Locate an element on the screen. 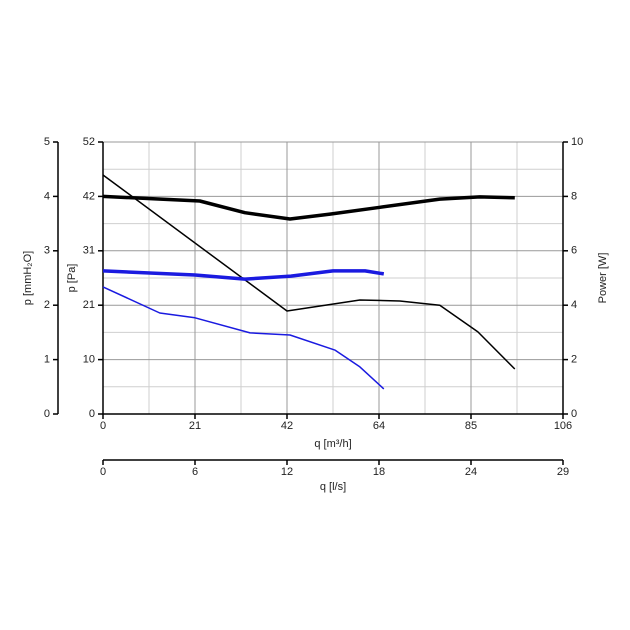  y-tick-label: 42 is located at coordinates (89, 196).